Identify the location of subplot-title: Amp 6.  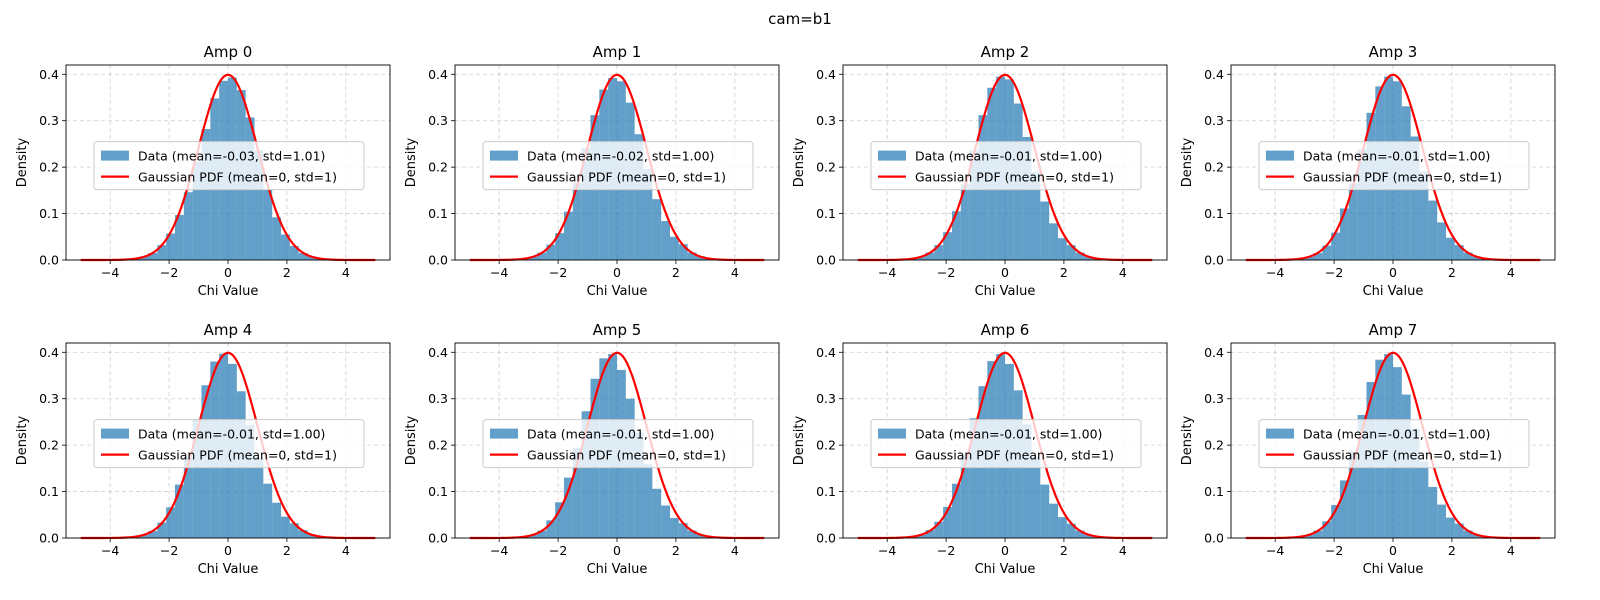
(1005, 330).